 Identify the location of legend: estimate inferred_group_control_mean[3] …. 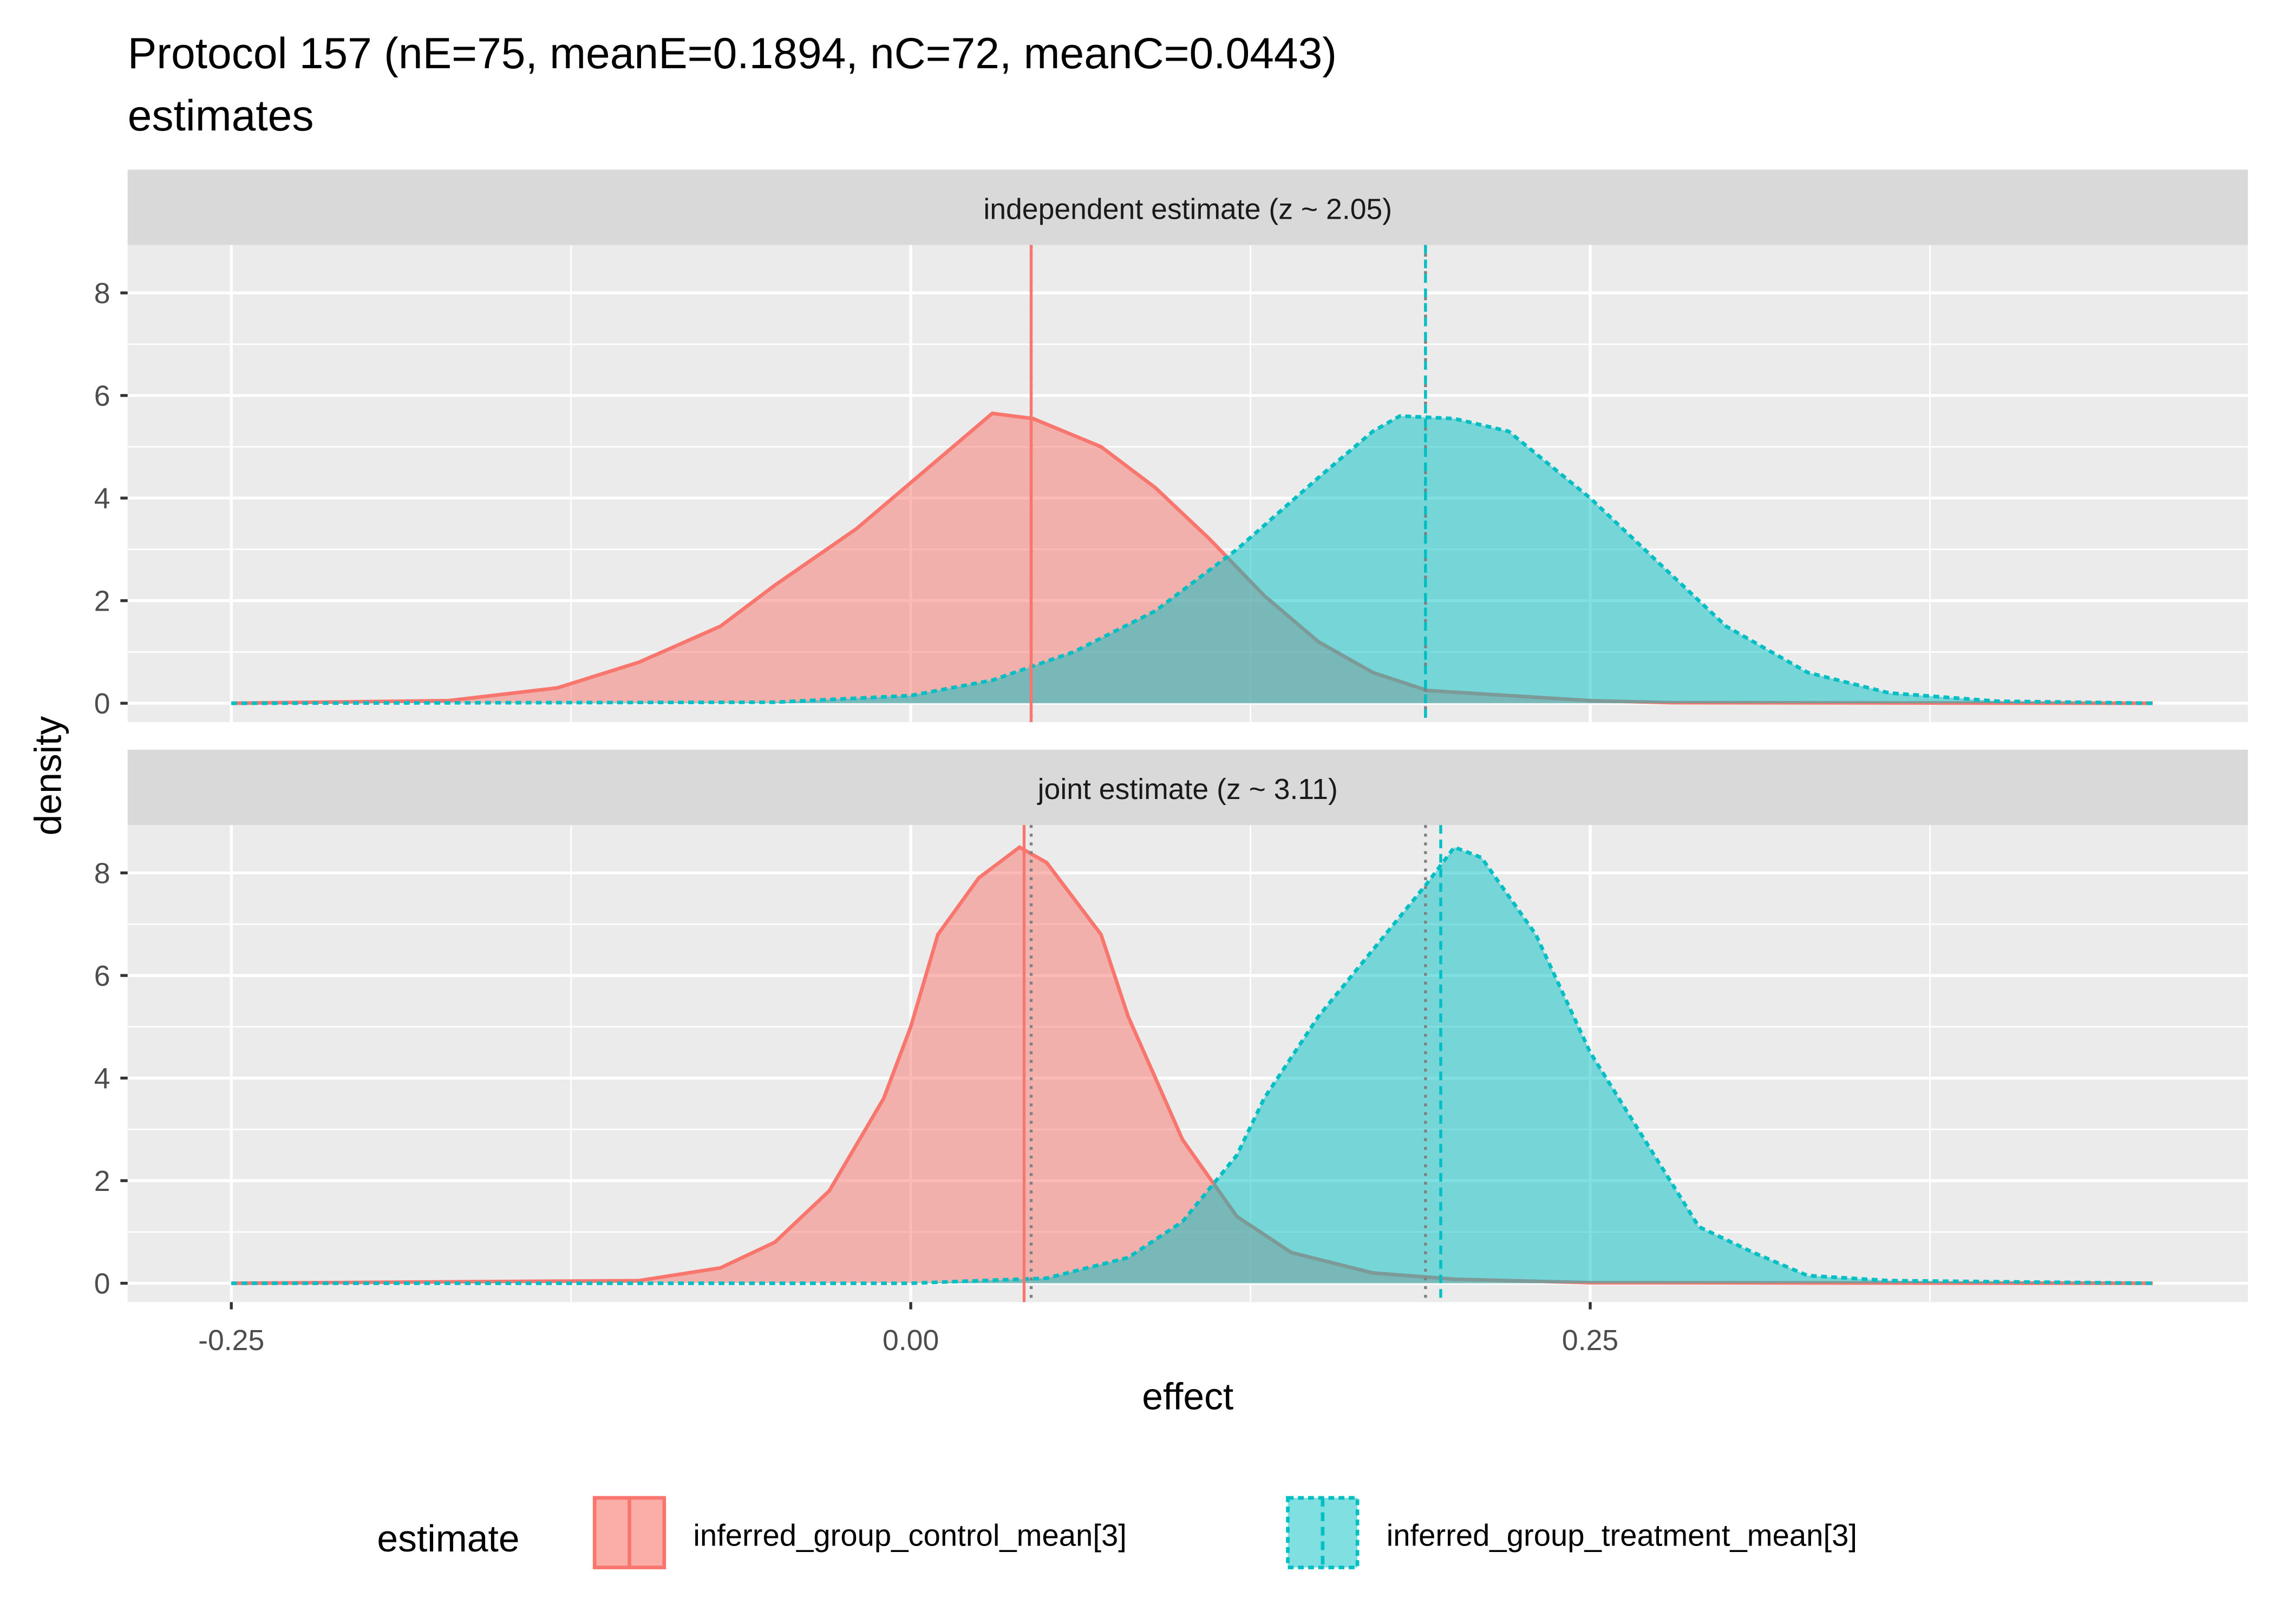
(1117, 1533).